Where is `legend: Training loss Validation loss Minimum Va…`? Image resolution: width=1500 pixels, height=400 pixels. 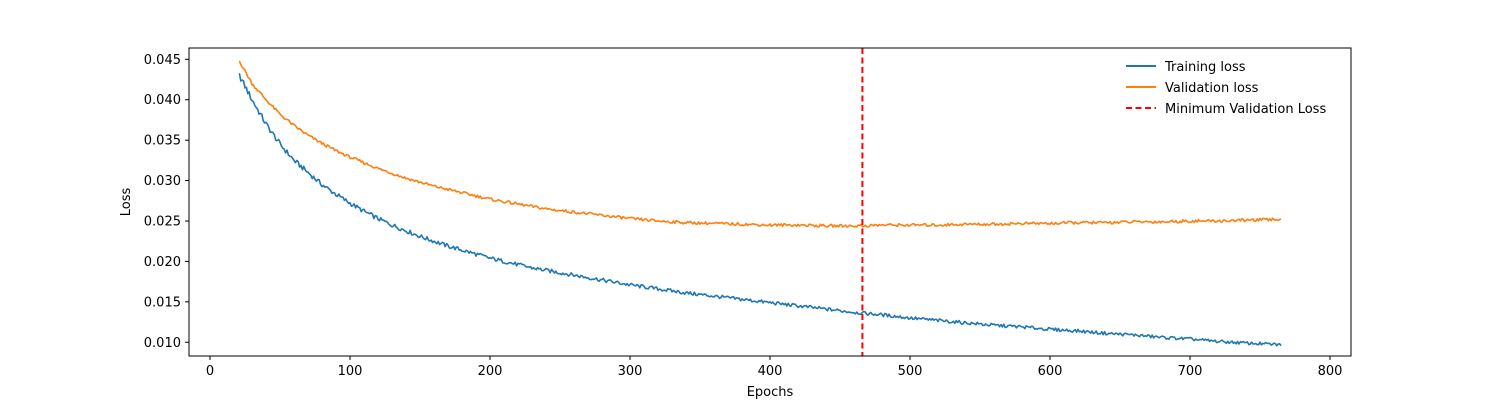 legend: Training loss Validation loss Minimum Va… is located at coordinates (1226, 88).